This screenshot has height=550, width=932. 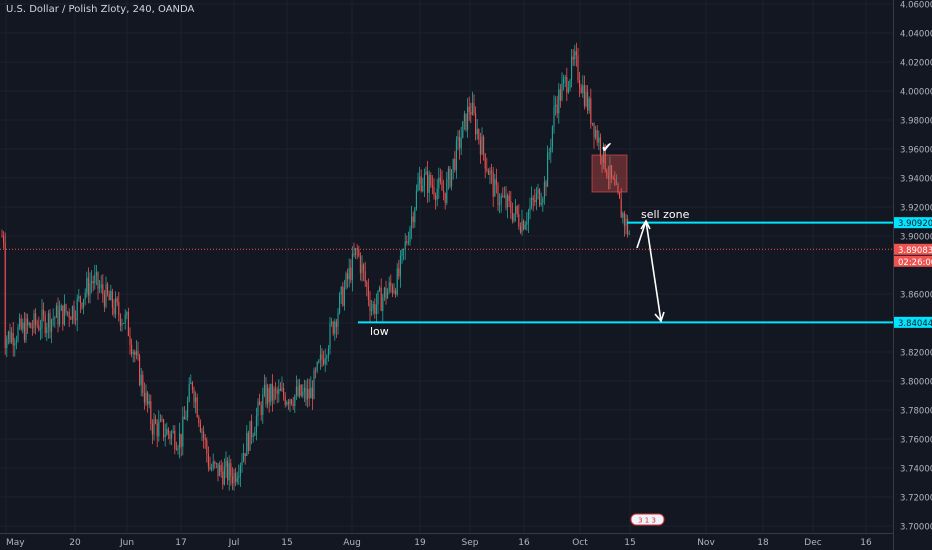 What do you see at coordinates (446, 541) in the screenshot?
I see `x-axis: May 20 Jun 17 Jul 15 Aug 19 Sep 16 Oct 15 Nov 18 Dec 16` at bounding box center [446, 541].